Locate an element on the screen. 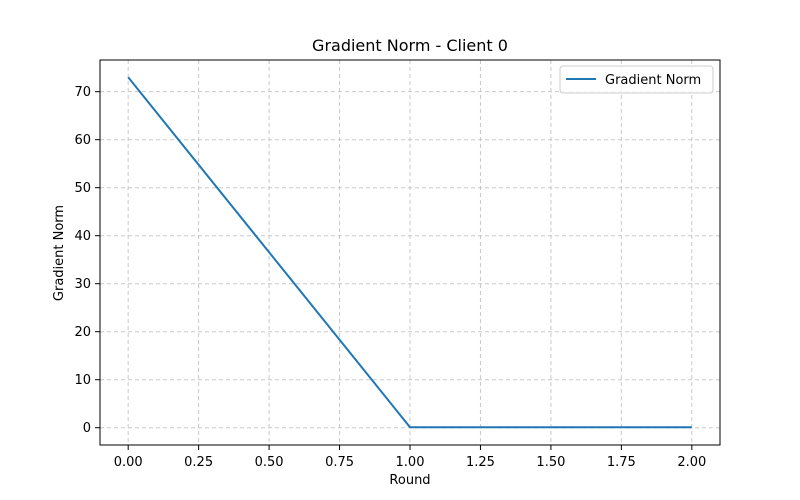  x-tick-label: 0.00 is located at coordinates (128, 462).